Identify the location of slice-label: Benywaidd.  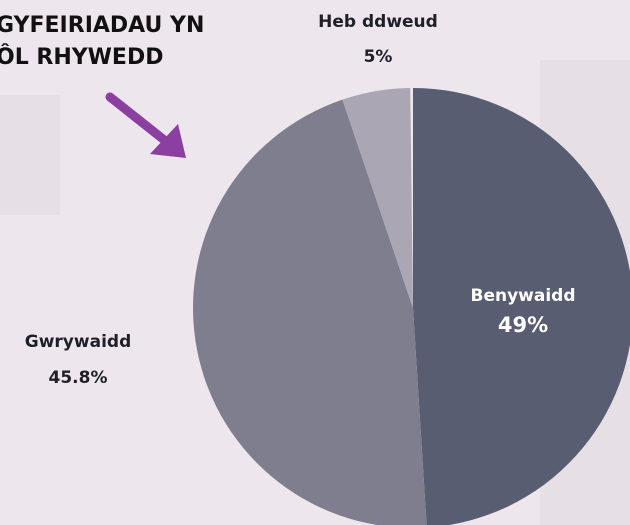
(522, 296).